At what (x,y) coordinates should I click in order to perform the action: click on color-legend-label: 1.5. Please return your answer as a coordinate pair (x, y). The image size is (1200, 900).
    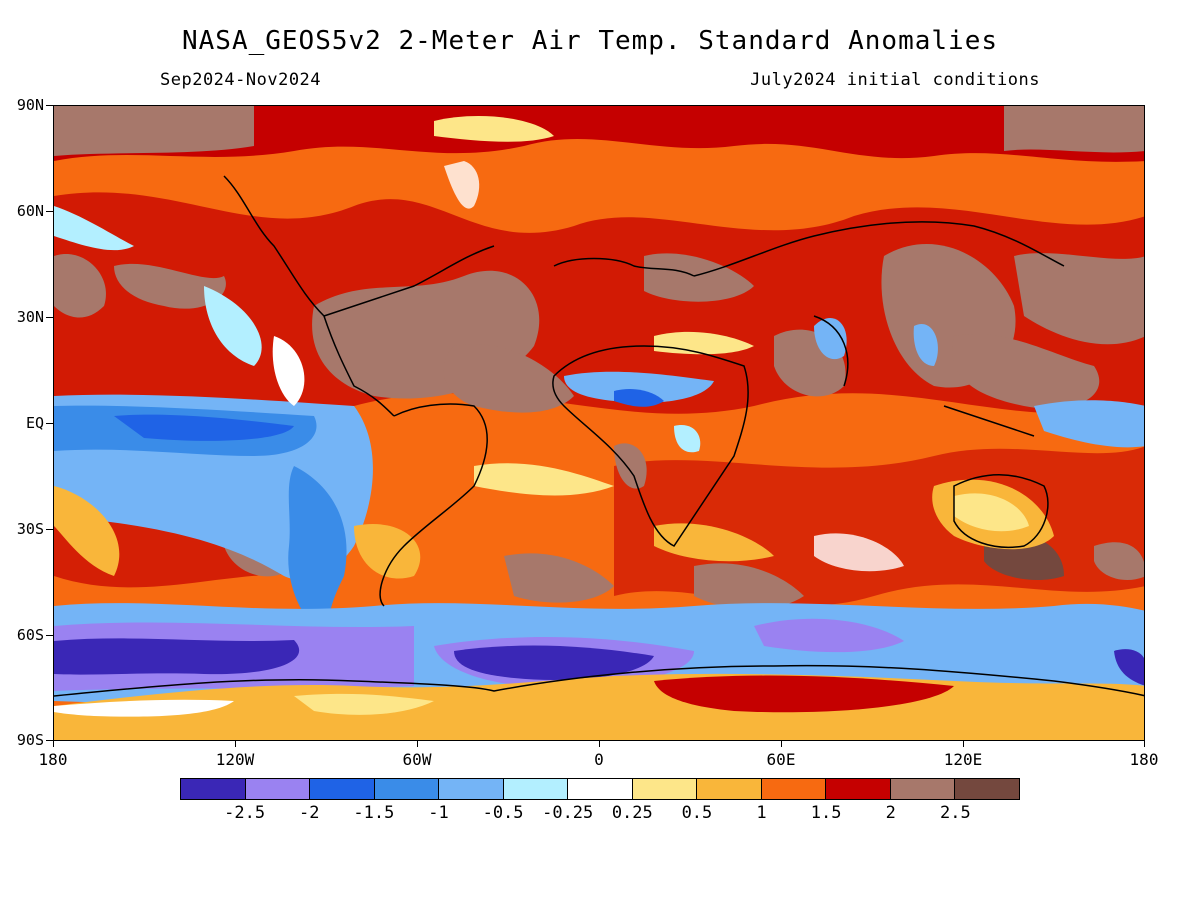
    Looking at the image, I should click on (826, 813).